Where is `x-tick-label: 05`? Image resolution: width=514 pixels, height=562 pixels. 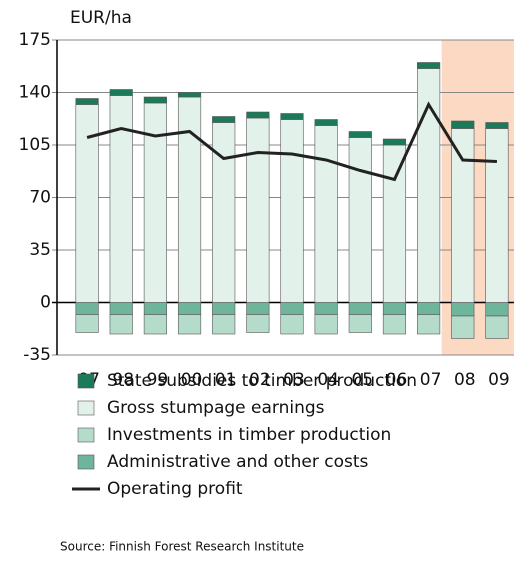
x-tick-label: 05 is located at coordinates (362, 380).